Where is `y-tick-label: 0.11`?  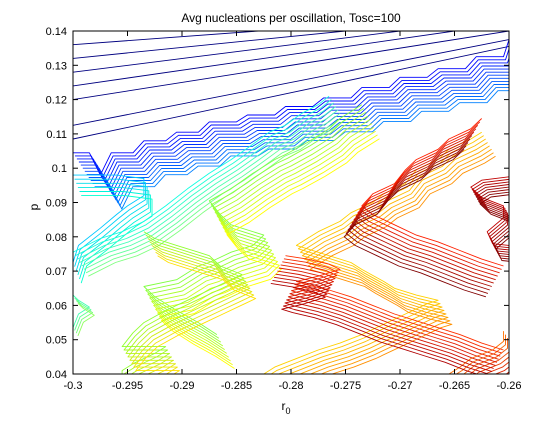
y-tick-label: 0.11 is located at coordinates (56, 135).